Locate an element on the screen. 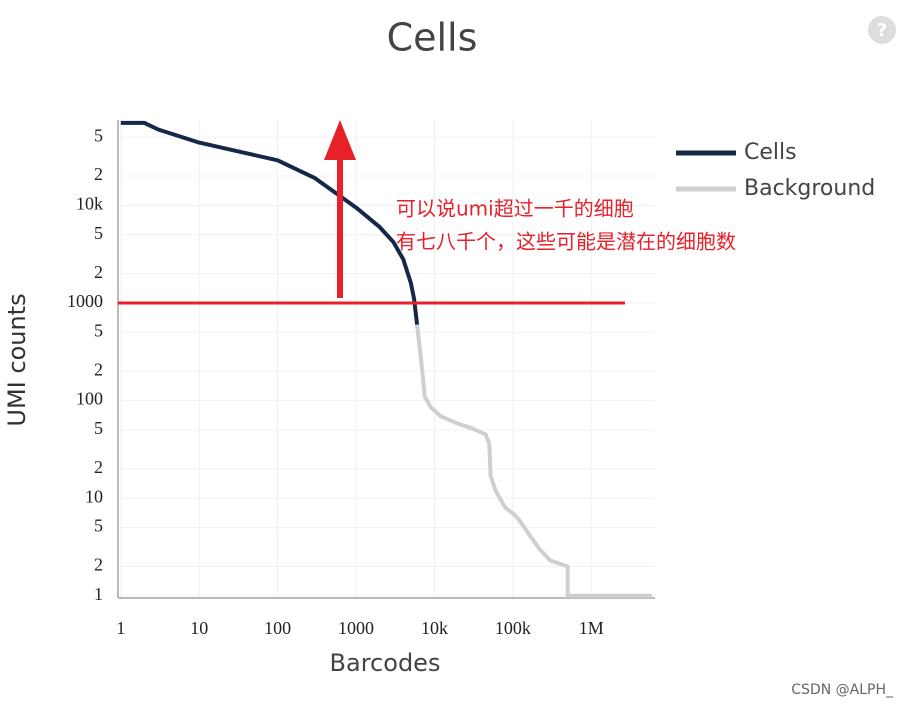 The image size is (900, 706). x-tick-label: 1 is located at coordinates (120, 628).